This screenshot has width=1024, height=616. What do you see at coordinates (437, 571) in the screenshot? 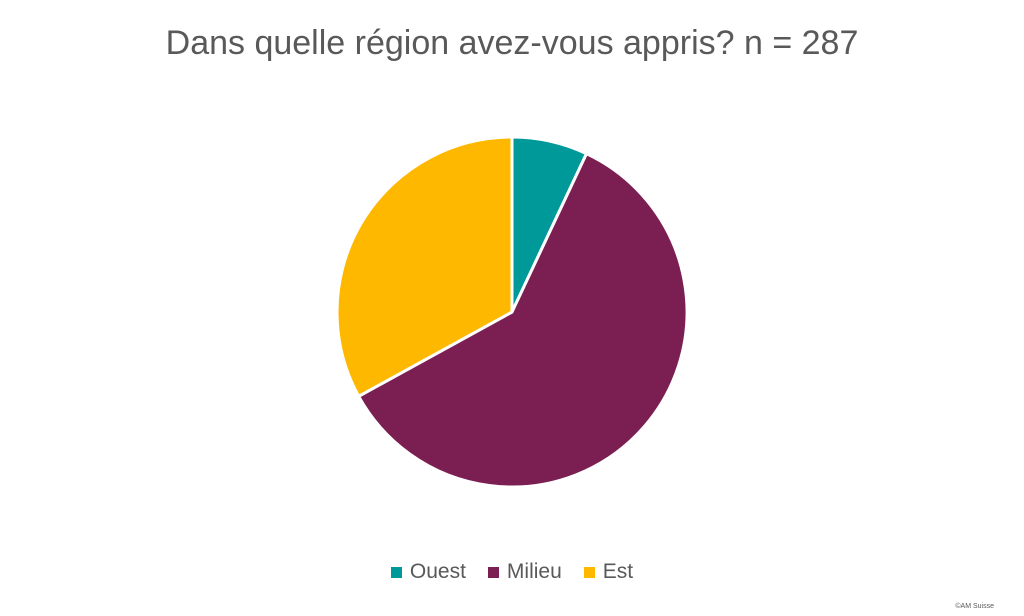
I see `legend-label-ouest: Ouest` at bounding box center [437, 571].